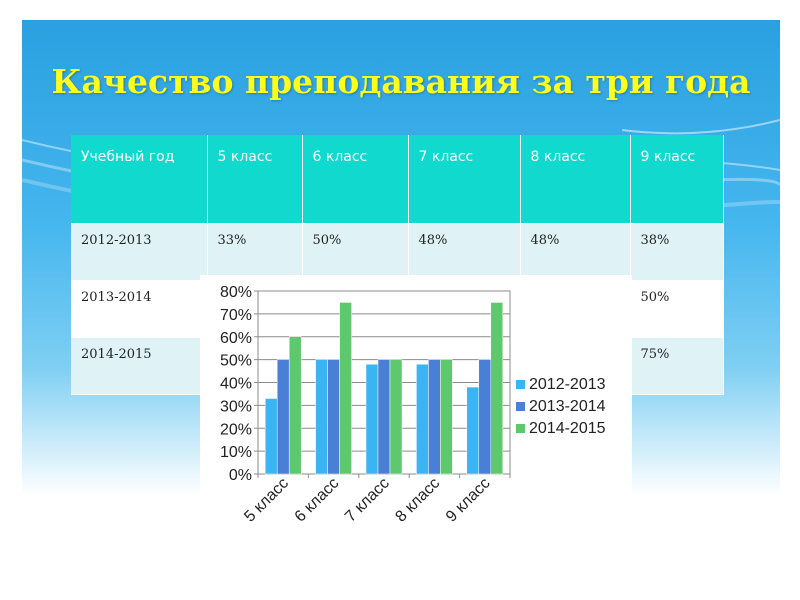  What do you see at coordinates (236, 384) in the screenshot?
I see `y-tick-label: 40%` at bounding box center [236, 384].